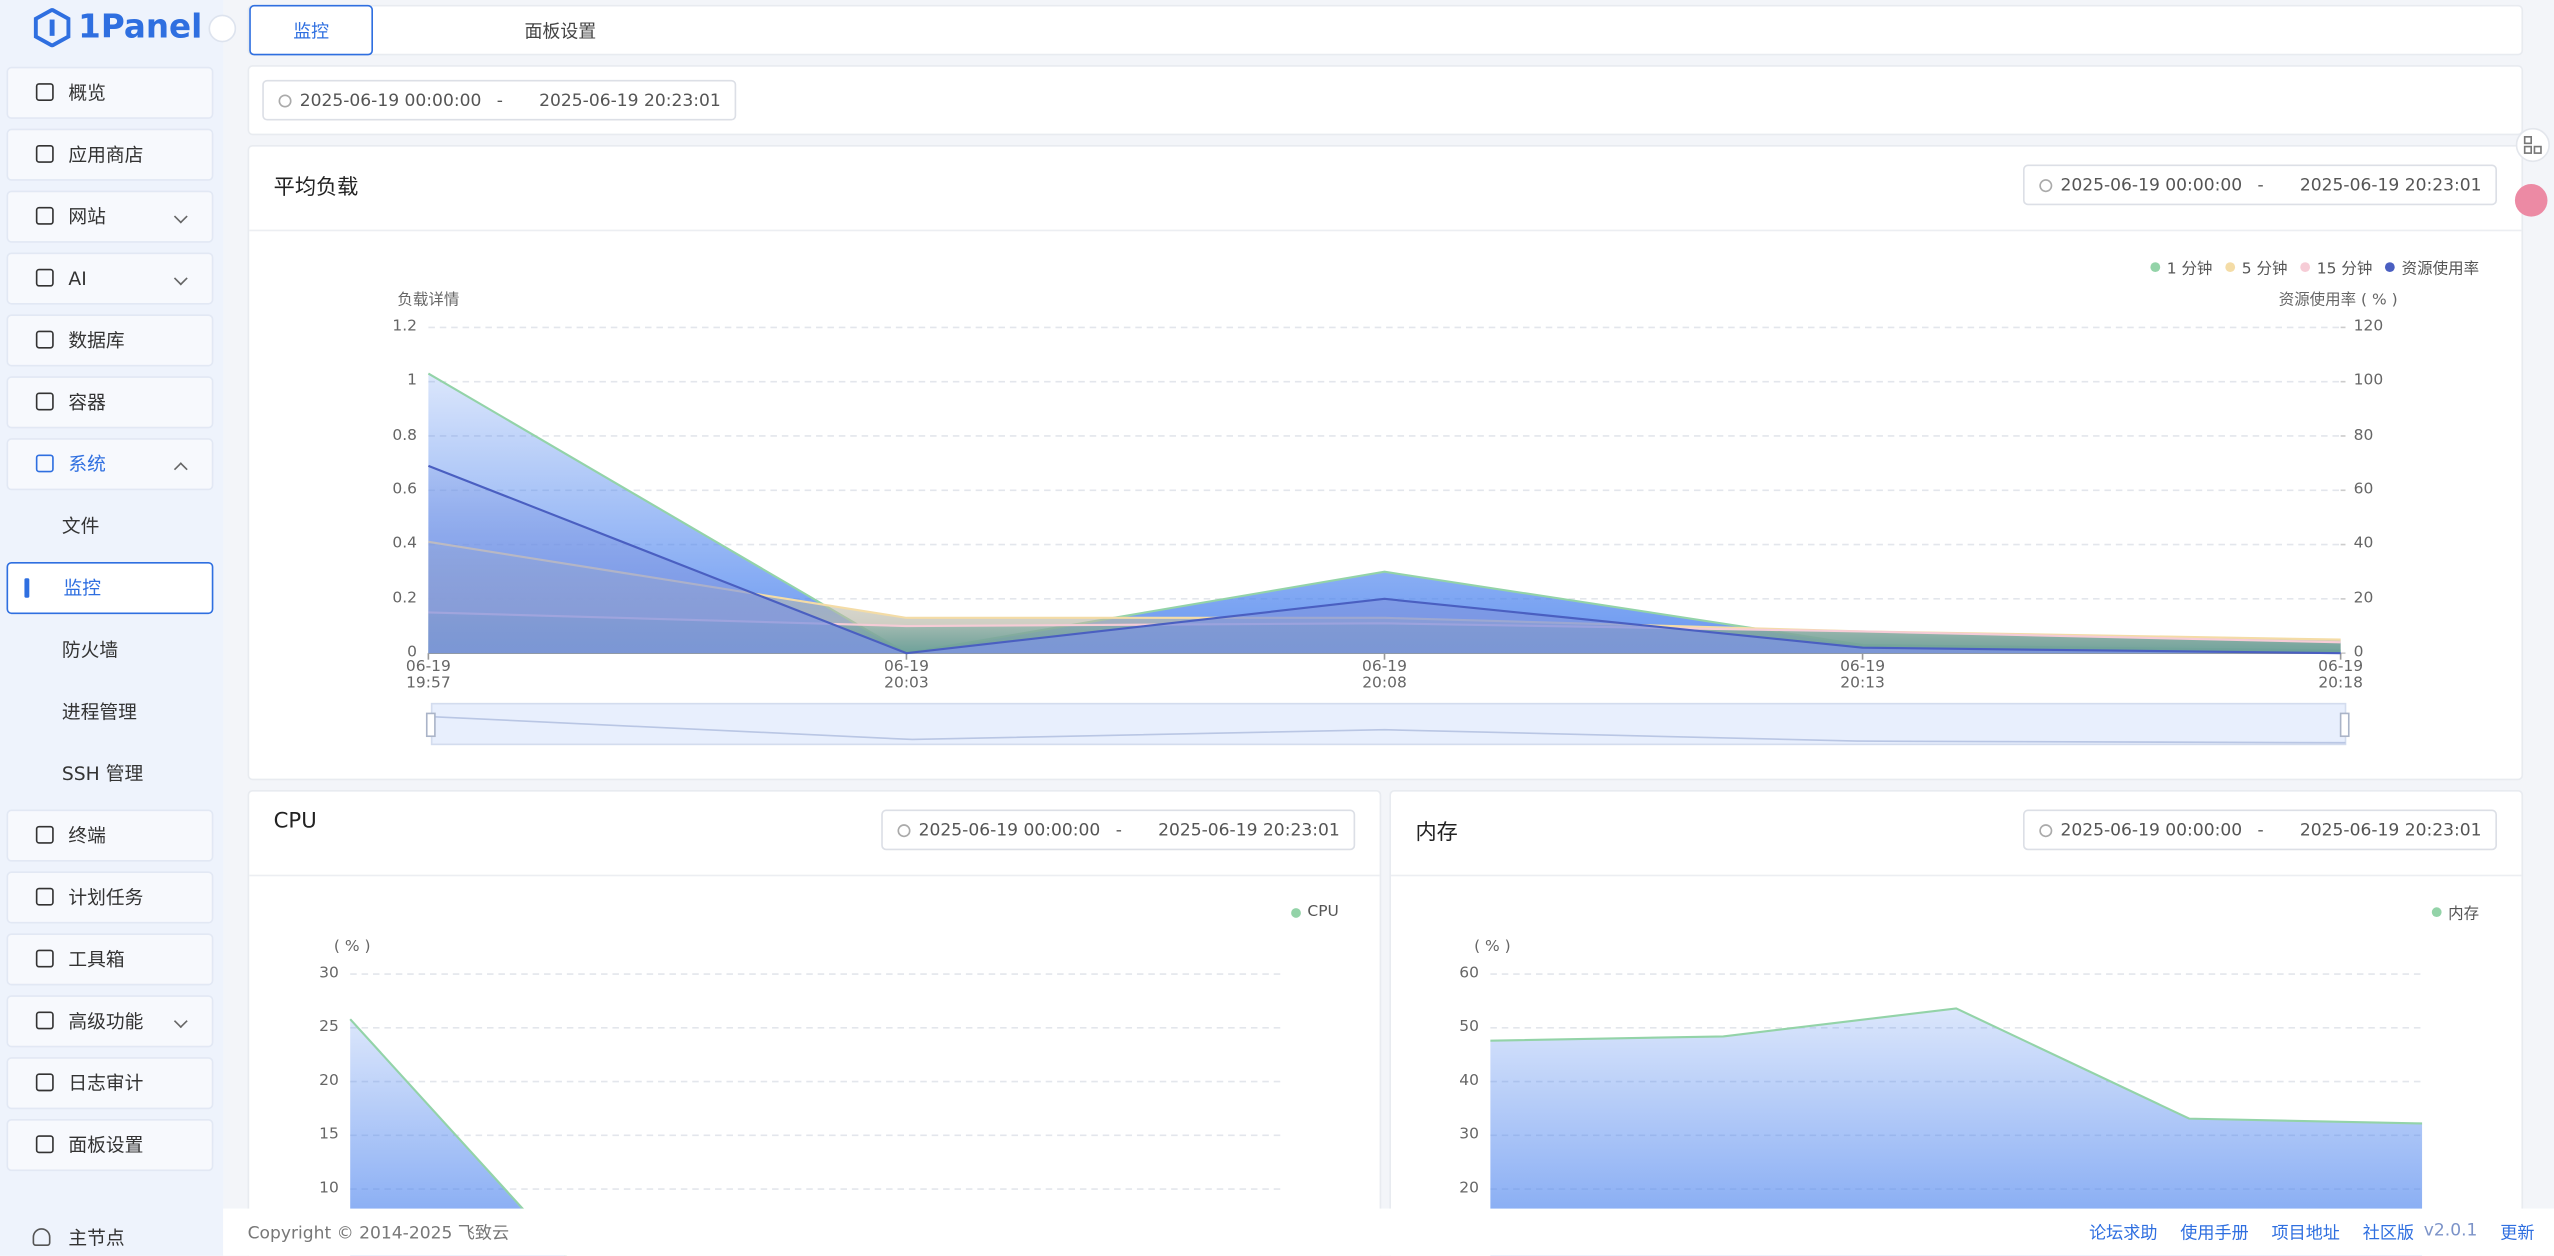  What do you see at coordinates (80, 526) in the screenshot?
I see `submenu-item: 文件` at bounding box center [80, 526].